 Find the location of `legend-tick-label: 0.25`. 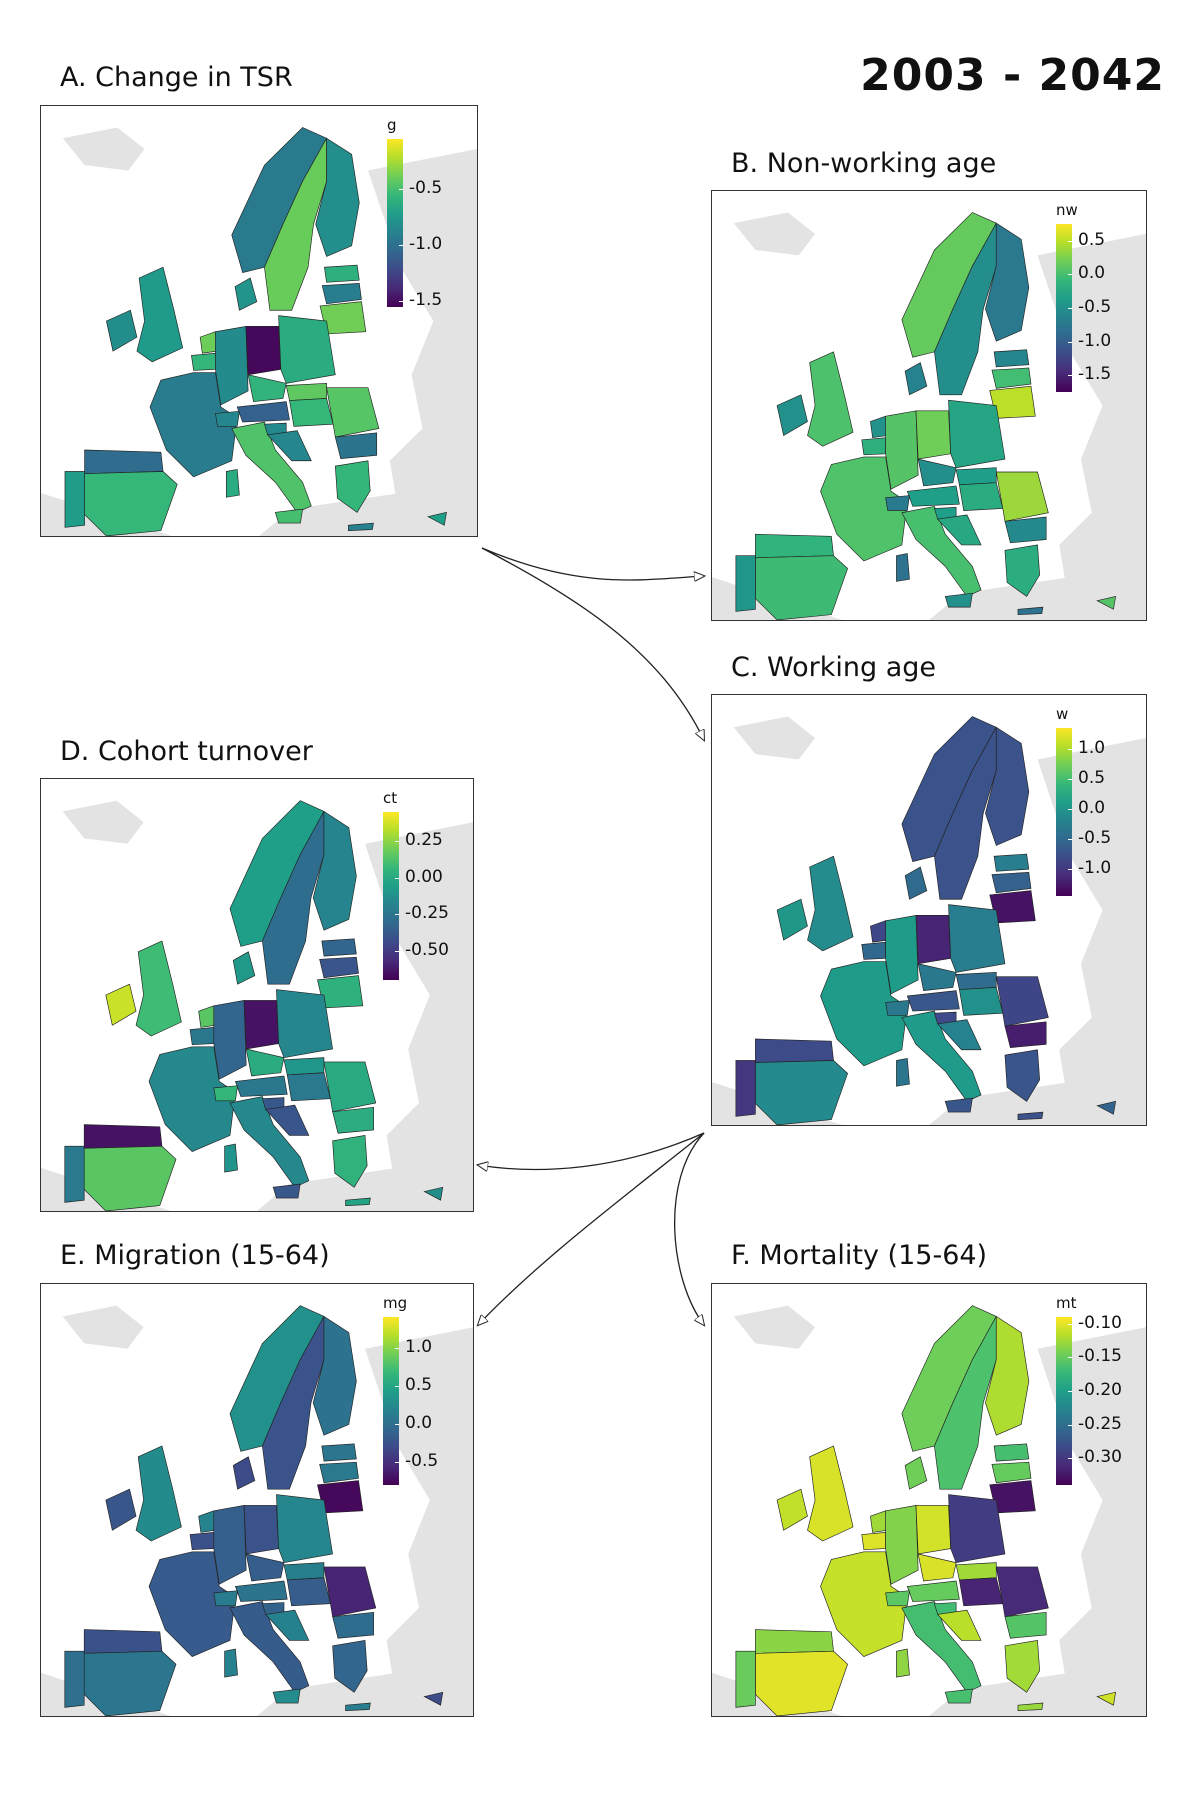

legend-tick-label: 0.25 is located at coordinates (424, 840).